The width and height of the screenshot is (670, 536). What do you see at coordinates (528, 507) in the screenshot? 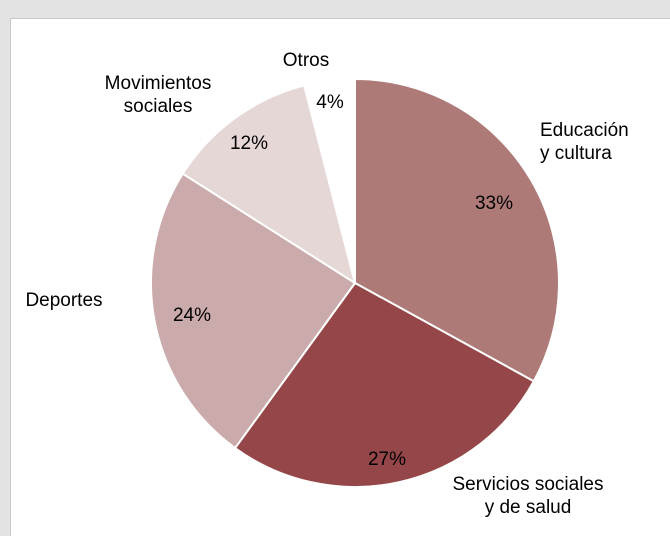
I see `category-label-line: y de salud` at bounding box center [528, 507].